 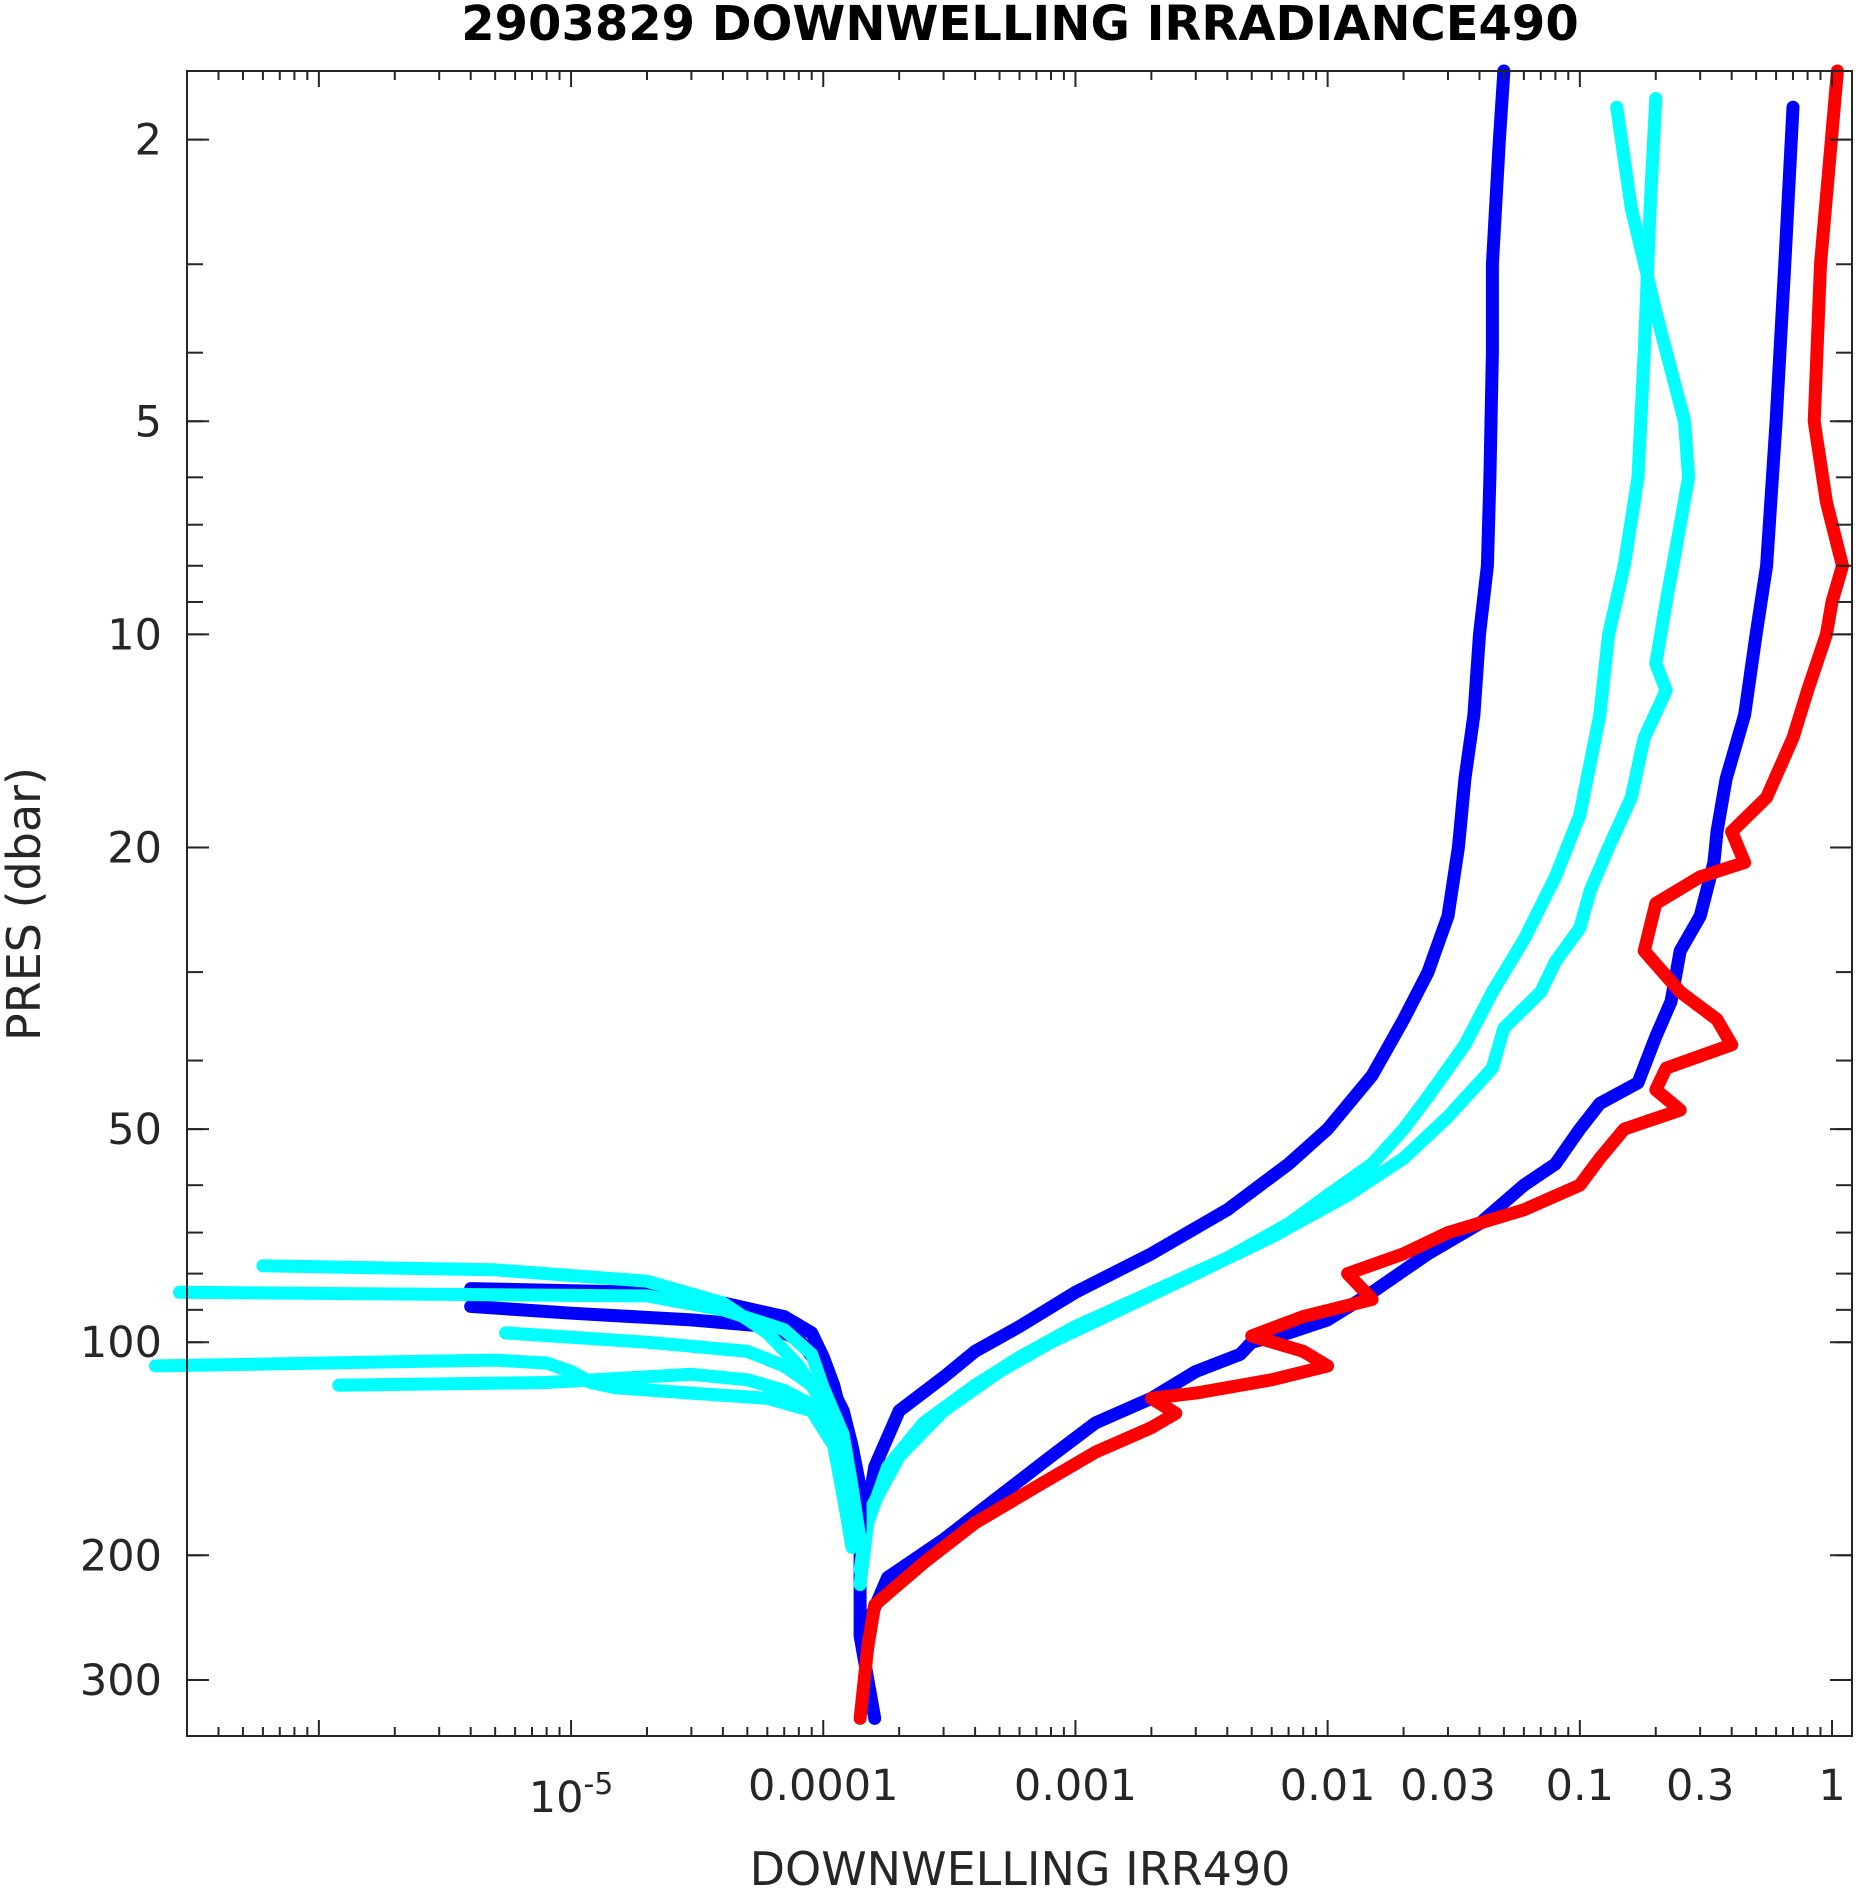 What do you see at coordinates (571, 1795) in the screenshot?
I see `x-tick-label: 10-5` at bounding box center [571, 1795].